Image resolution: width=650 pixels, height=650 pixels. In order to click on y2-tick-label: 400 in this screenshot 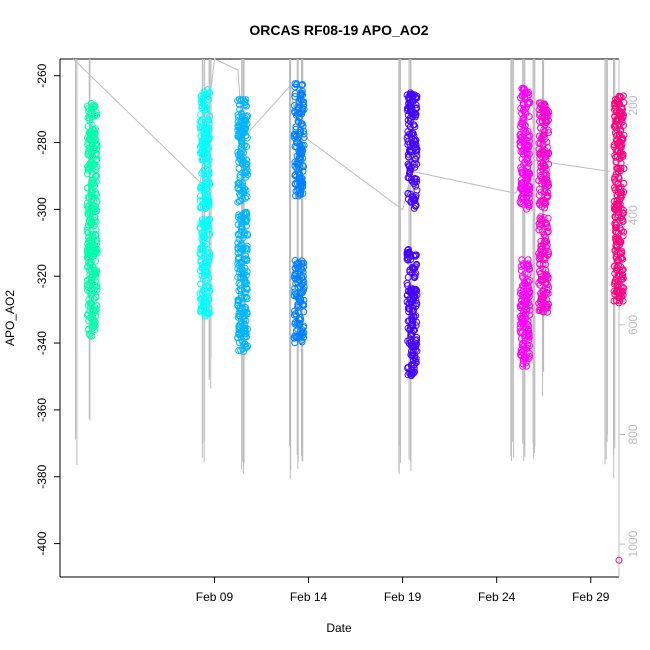, I will do `click(633, 215)`.